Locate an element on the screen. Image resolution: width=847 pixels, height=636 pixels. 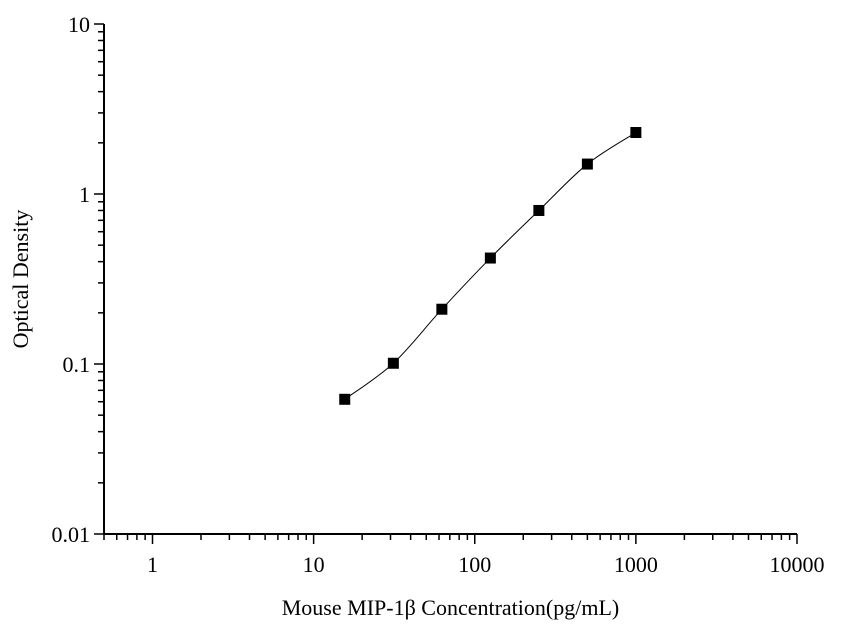
x-tick-label: 10000 is located at coordinates (797, 564).